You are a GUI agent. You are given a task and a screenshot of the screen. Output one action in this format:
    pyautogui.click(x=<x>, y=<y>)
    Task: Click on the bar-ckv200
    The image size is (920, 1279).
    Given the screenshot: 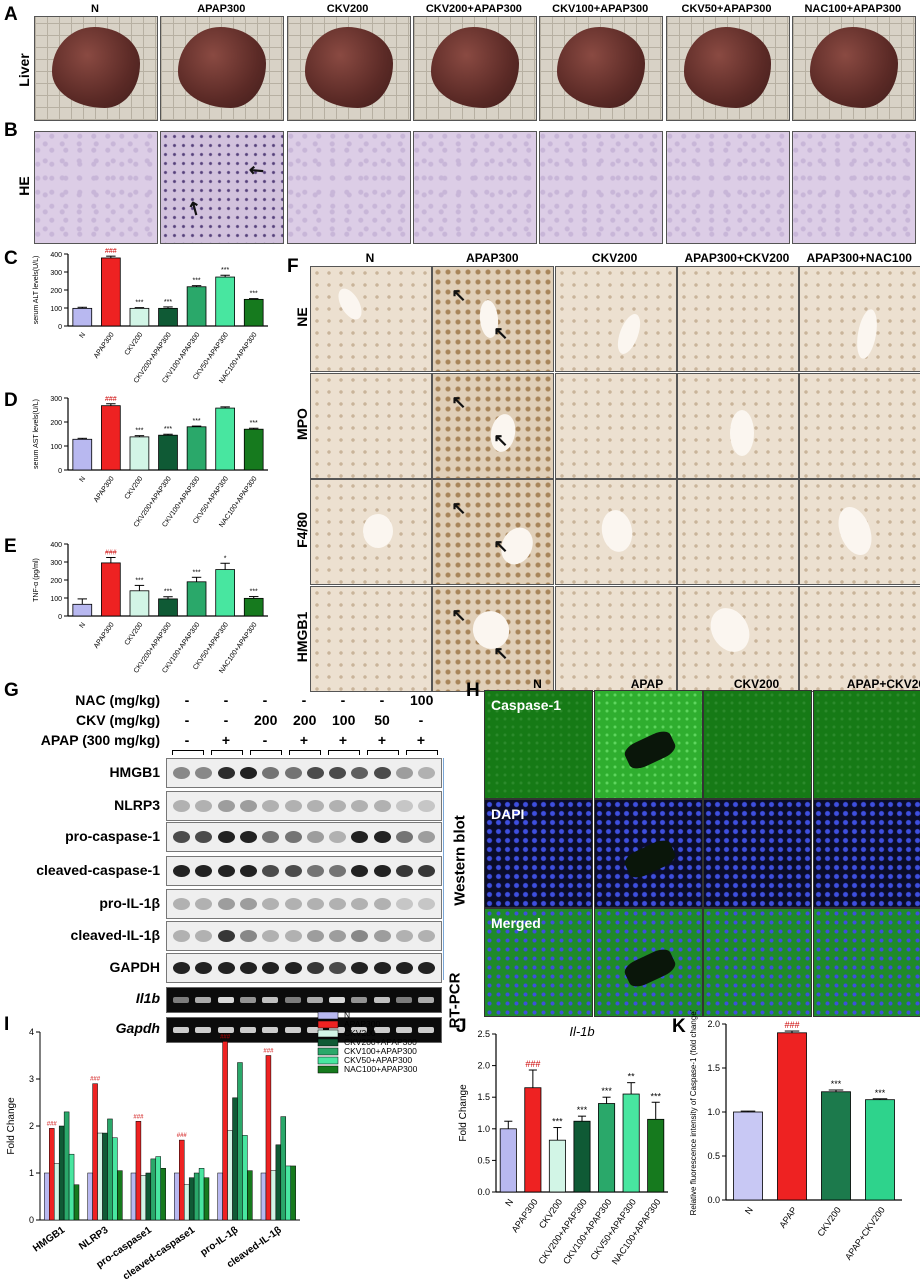 What is the action you would take?
    pyautogui.click(x=100, y=1176)
    